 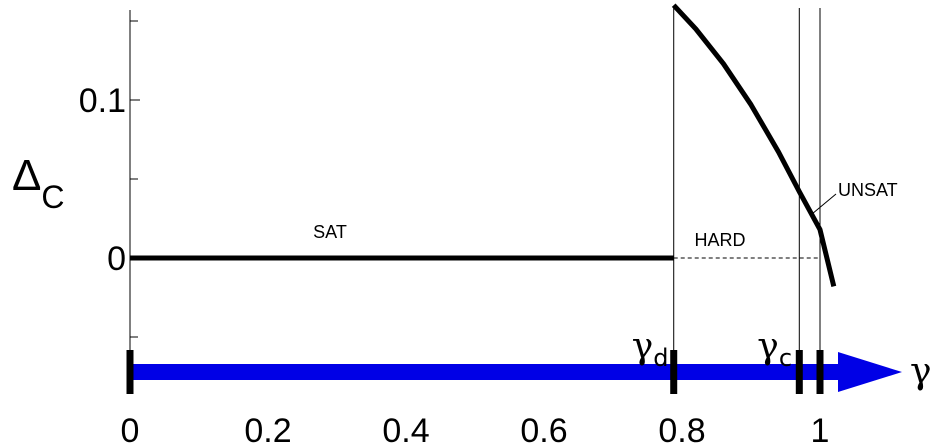 I want to click on y-axis-title: ΔC, so click(x=38, y=183).